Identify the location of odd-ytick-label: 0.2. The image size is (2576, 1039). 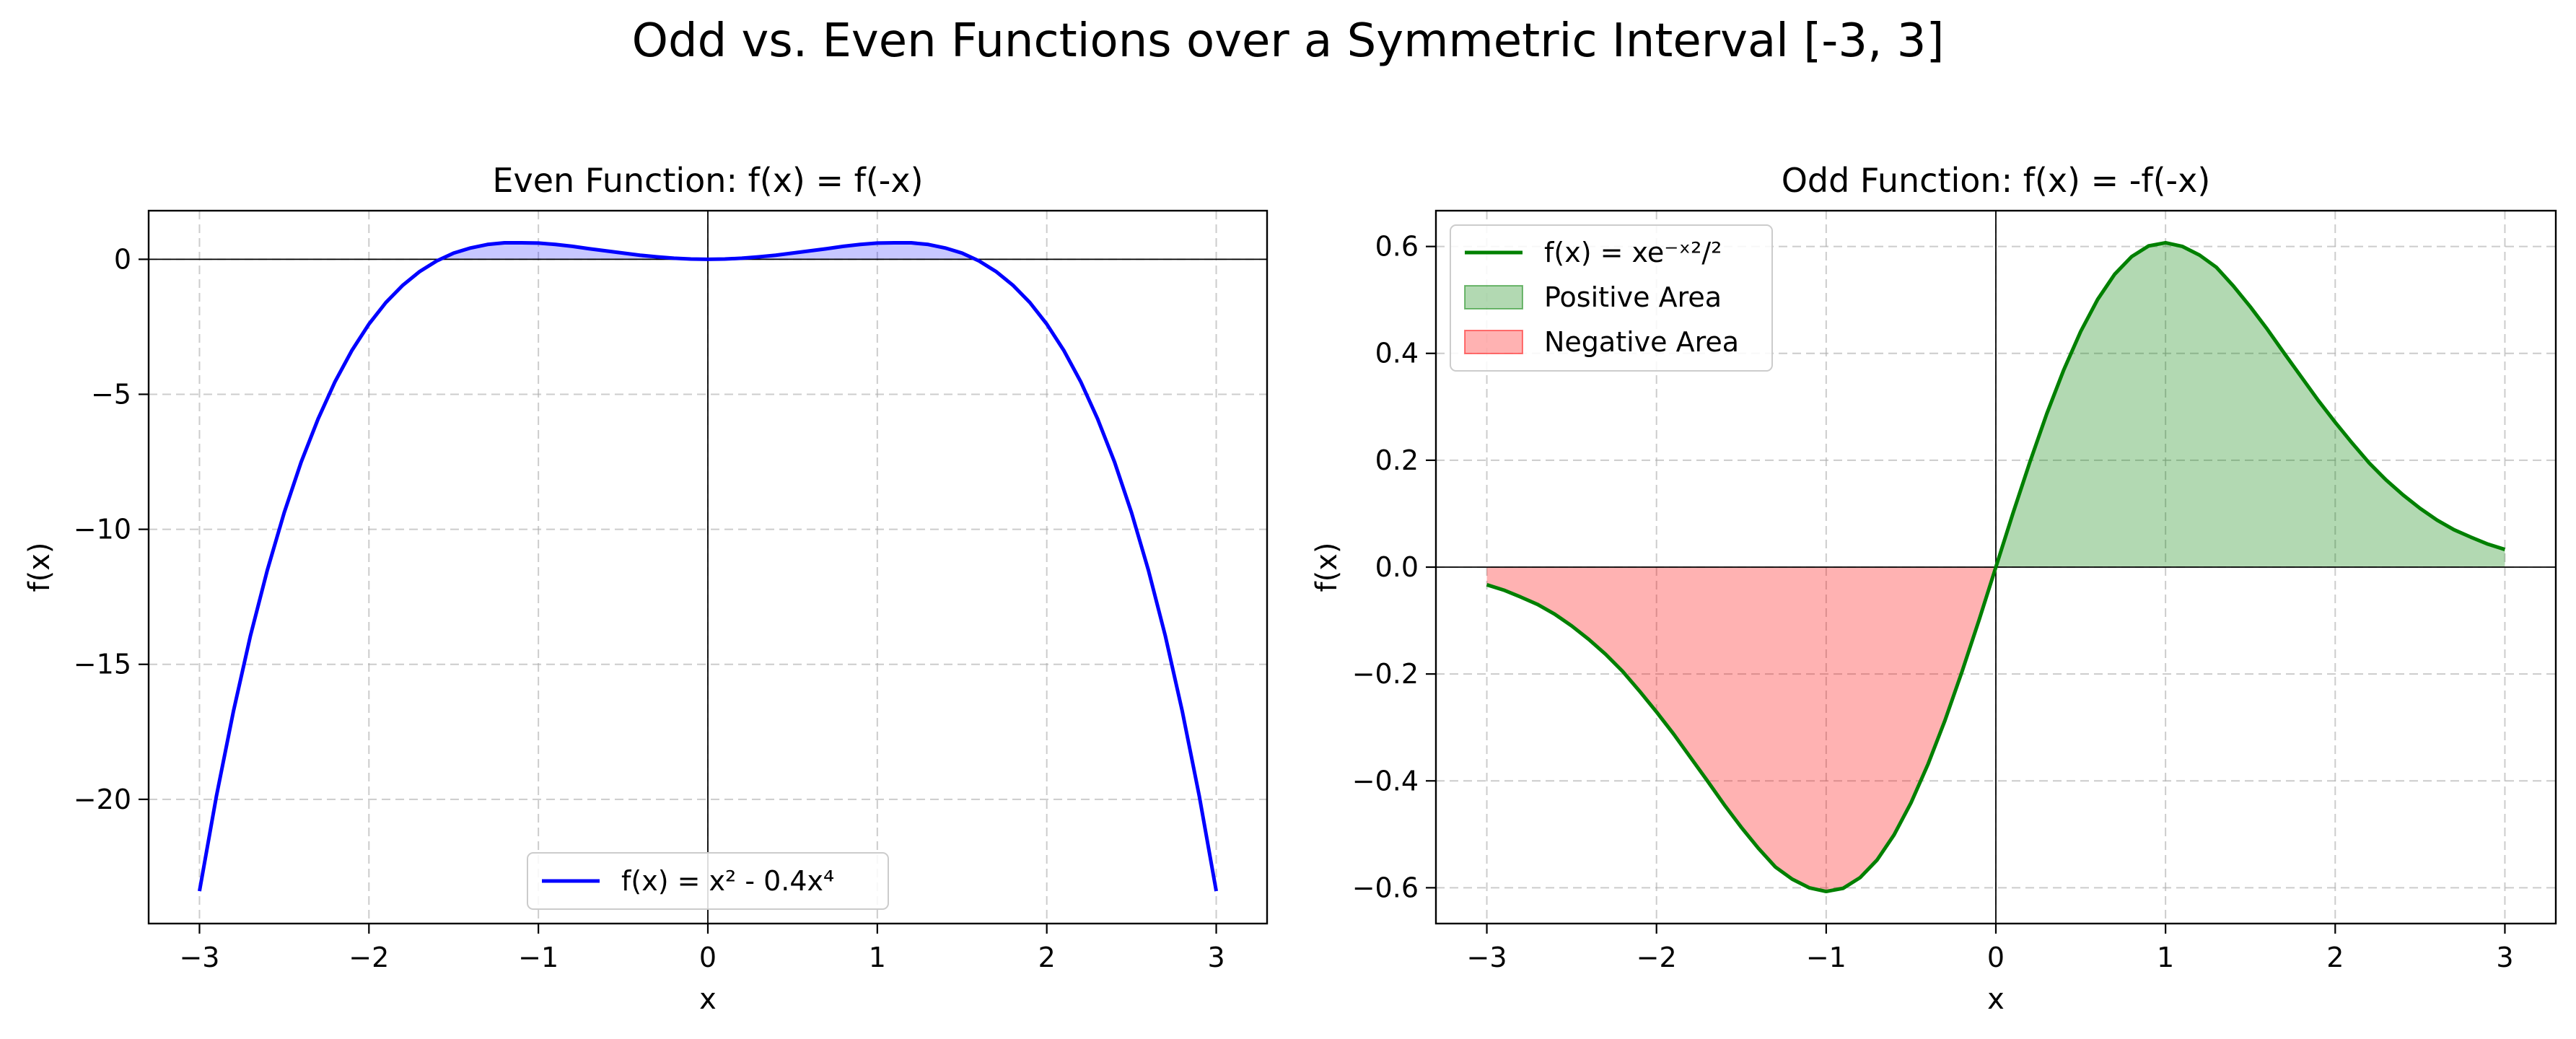
(1397, 460).